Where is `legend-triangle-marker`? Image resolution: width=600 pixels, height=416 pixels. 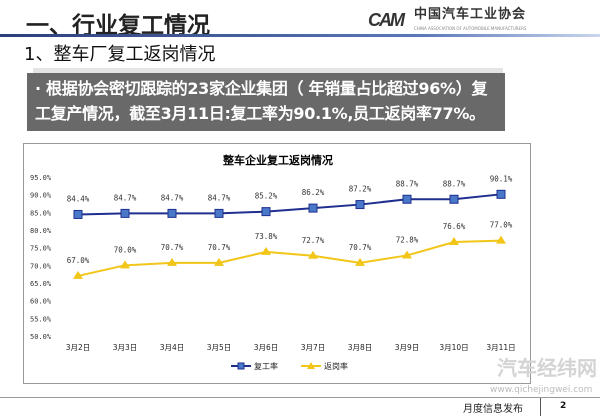
legend-triangle-marker is located at coordinates (311, 365).